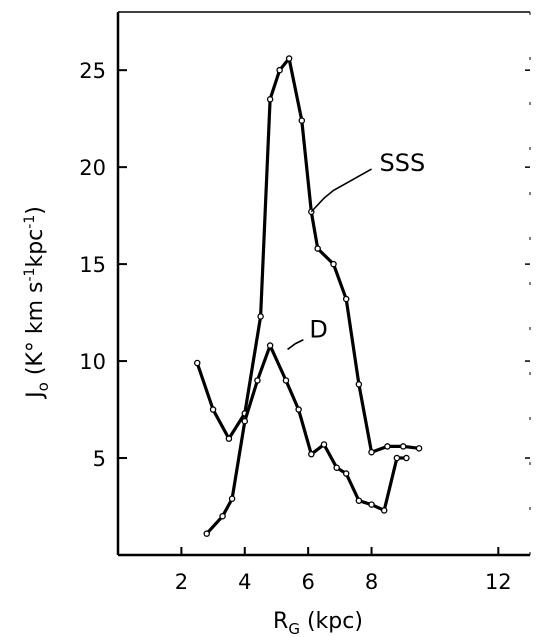 The image size is (538, 637). Describe the element at coordinates (307, 582) in the screenshot. I see `x-tick-label: 6` at that location.